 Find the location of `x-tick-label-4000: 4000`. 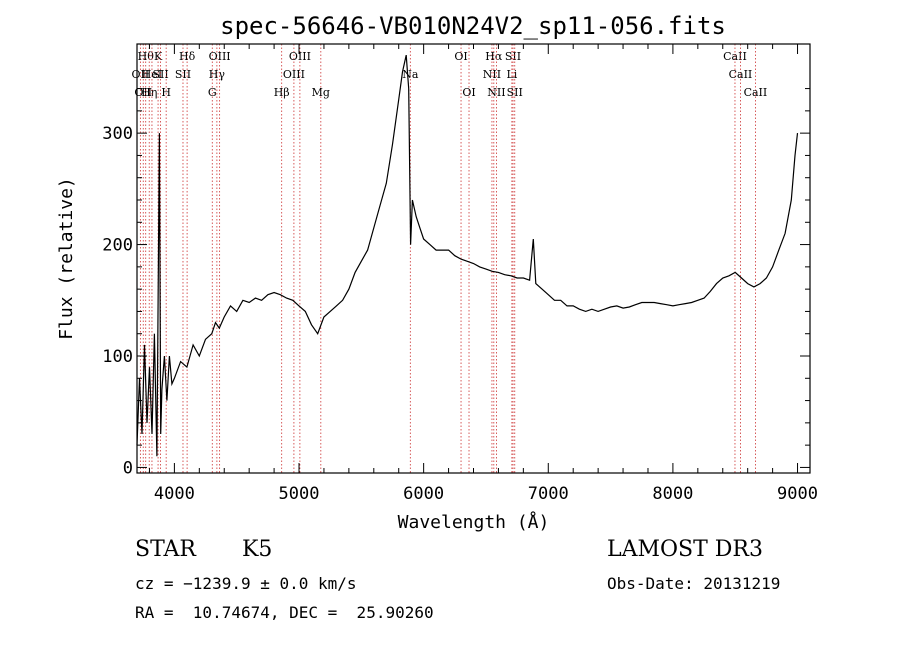

x-tick-label-4000: 4000 is located at coordinates (174, 494).